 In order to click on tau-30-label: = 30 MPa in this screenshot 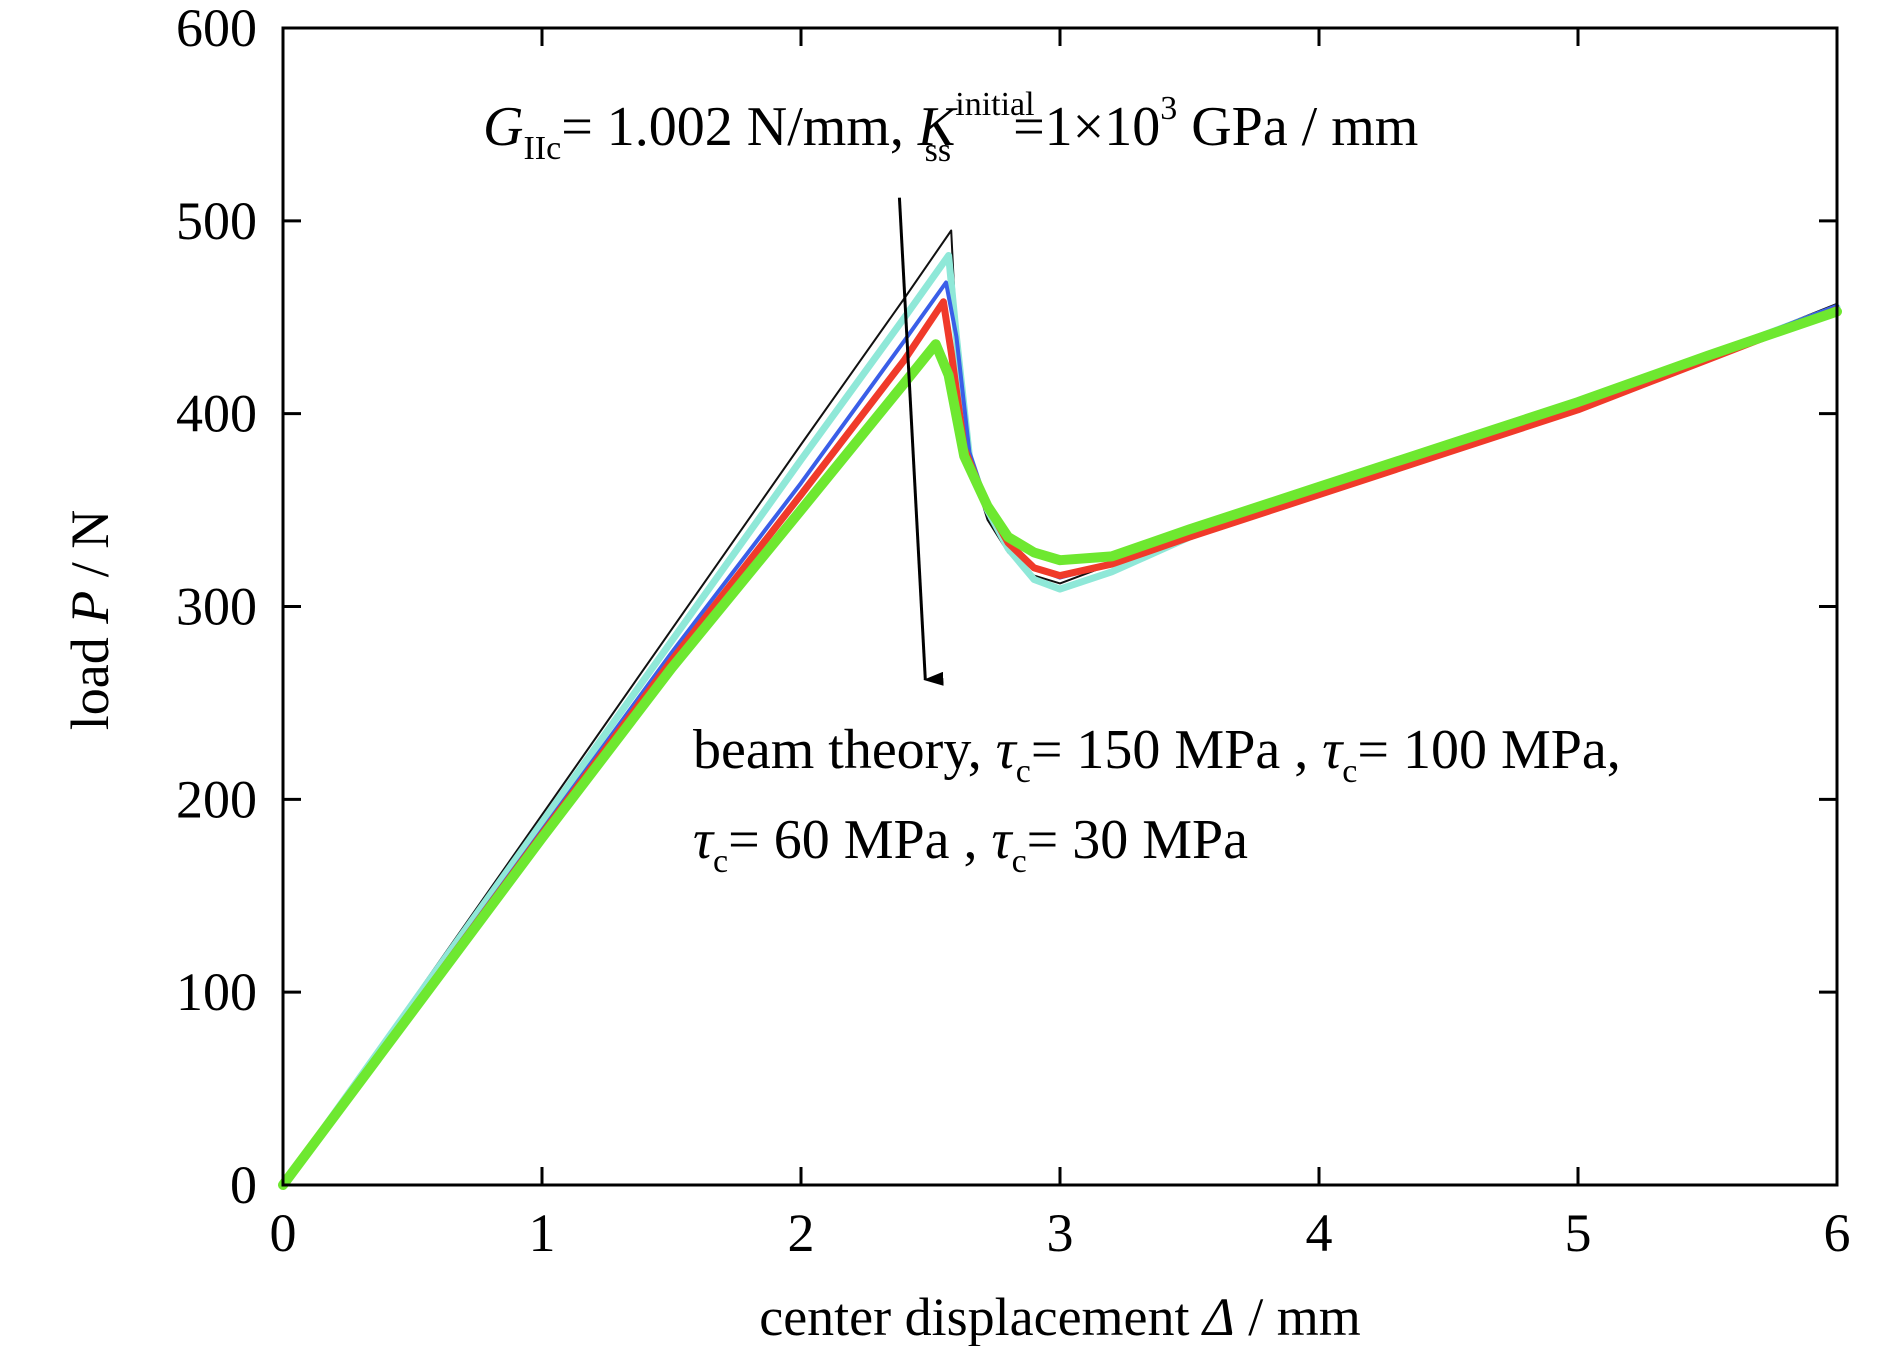, I will do `click(1138, 840)`.